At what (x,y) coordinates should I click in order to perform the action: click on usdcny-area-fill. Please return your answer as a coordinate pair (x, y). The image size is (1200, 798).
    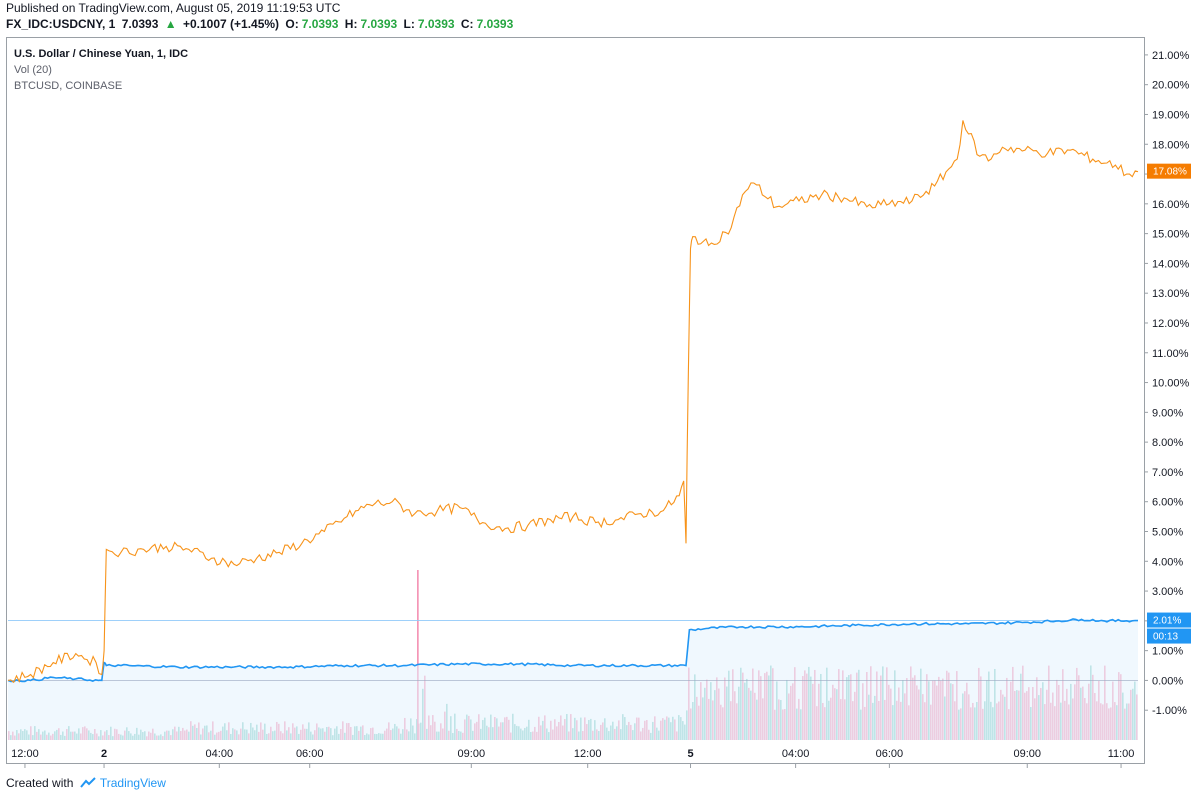
    Looking at the image, I should click on (573, 679).